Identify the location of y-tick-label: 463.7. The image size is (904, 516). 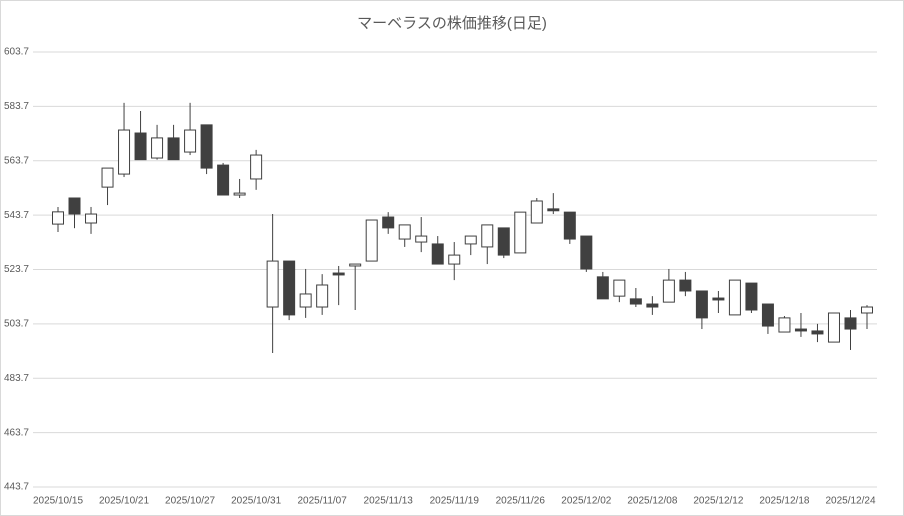
(16, 432).